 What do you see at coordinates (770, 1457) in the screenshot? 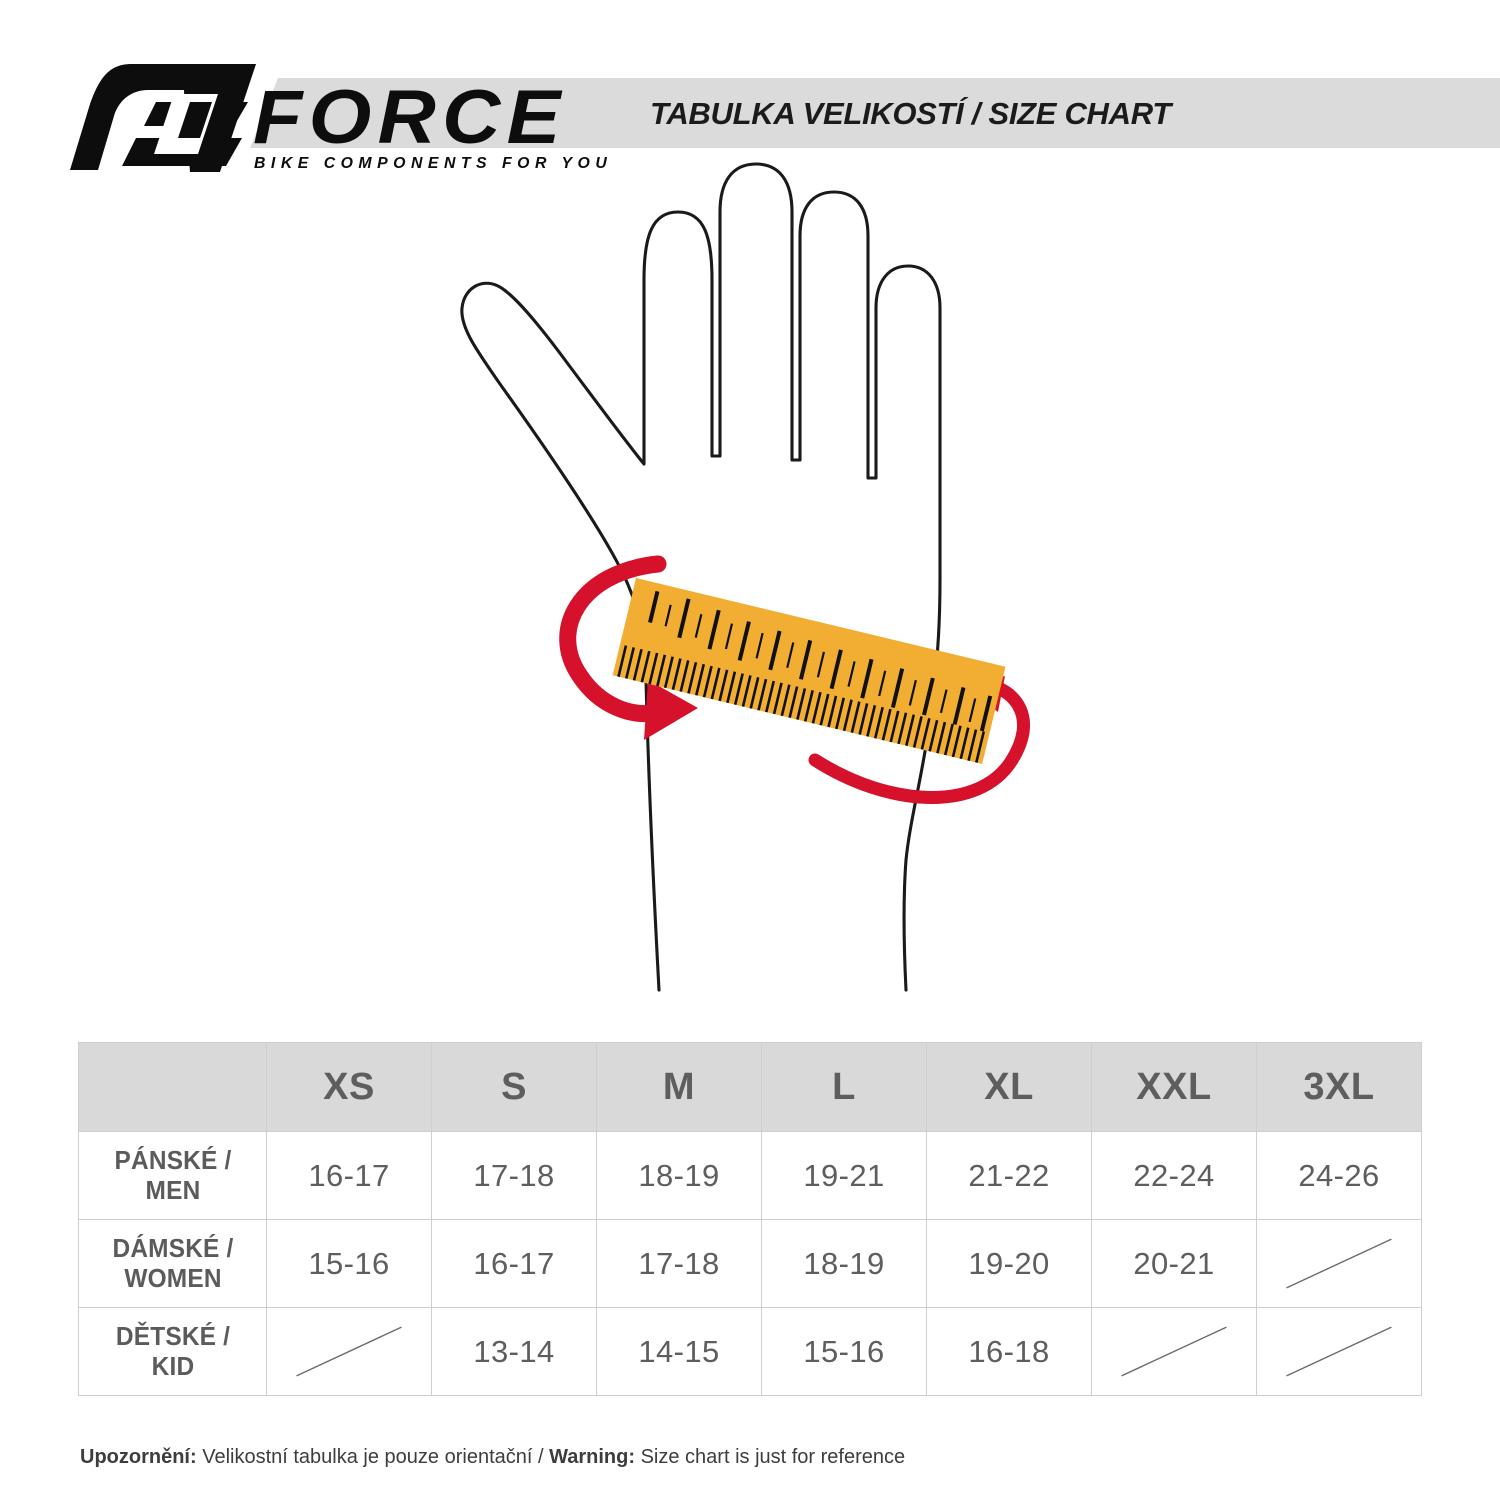
I see `footnote-en-text: Size chart is just for reference` at bounding box center [770, 1457].